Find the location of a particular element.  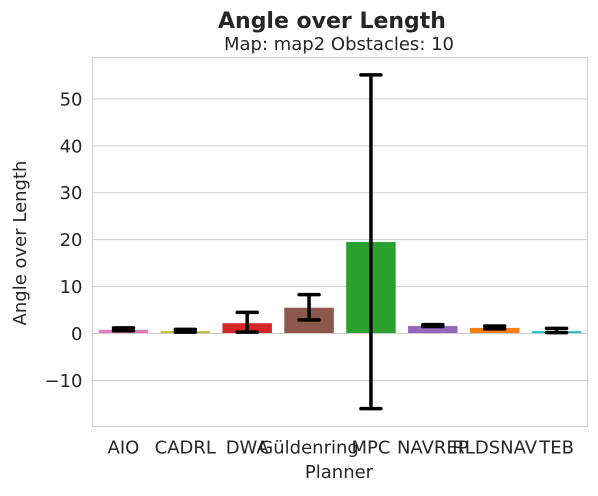

x-tick-label: Güldenring is located at coordinates (309, 448).